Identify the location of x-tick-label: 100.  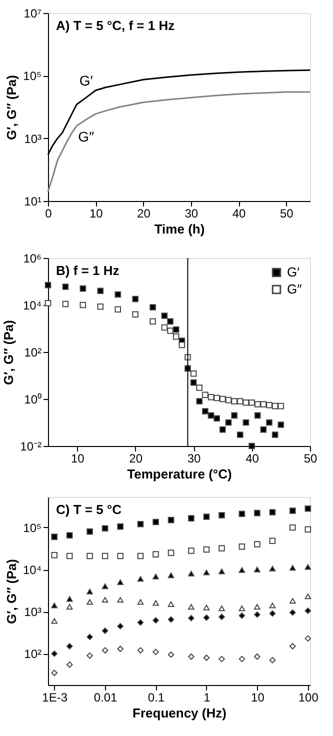
(308, 697).